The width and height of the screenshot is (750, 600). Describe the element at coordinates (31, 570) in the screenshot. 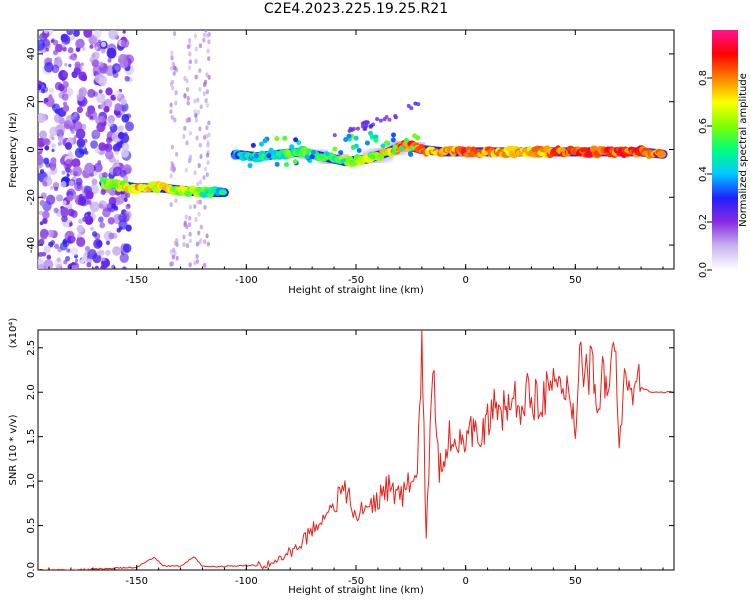

I see `y-tick-label: 0.0` at that location.